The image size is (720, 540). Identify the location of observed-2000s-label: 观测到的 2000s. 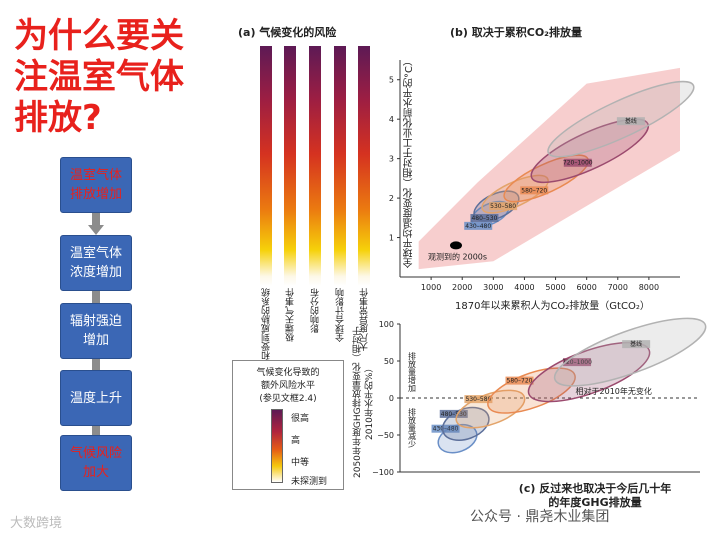
(457, 256).